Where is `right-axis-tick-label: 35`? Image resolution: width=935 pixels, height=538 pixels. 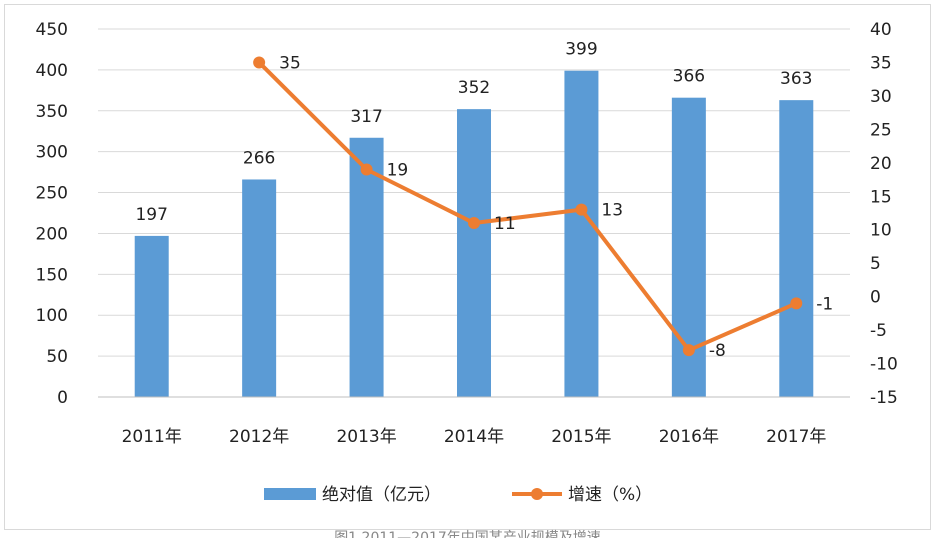 right-axis-tick-label: 35 is located at coordinates (881, 63).